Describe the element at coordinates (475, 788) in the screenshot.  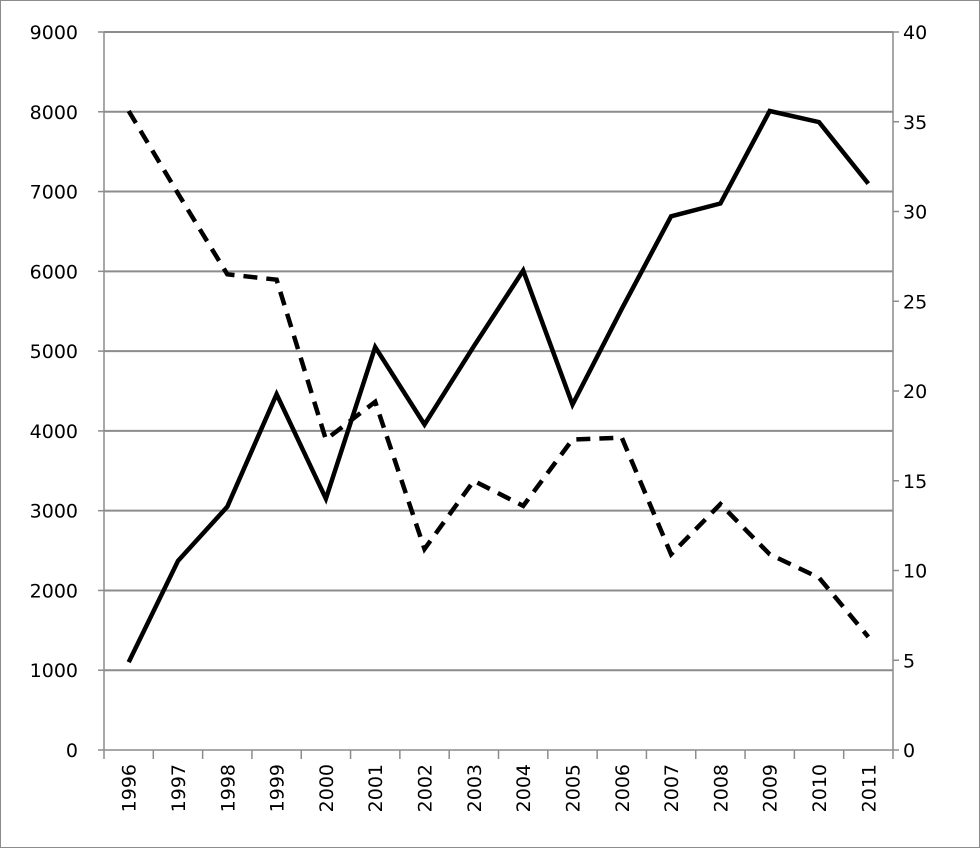
I see `x-tick-label: 2003` at that location.